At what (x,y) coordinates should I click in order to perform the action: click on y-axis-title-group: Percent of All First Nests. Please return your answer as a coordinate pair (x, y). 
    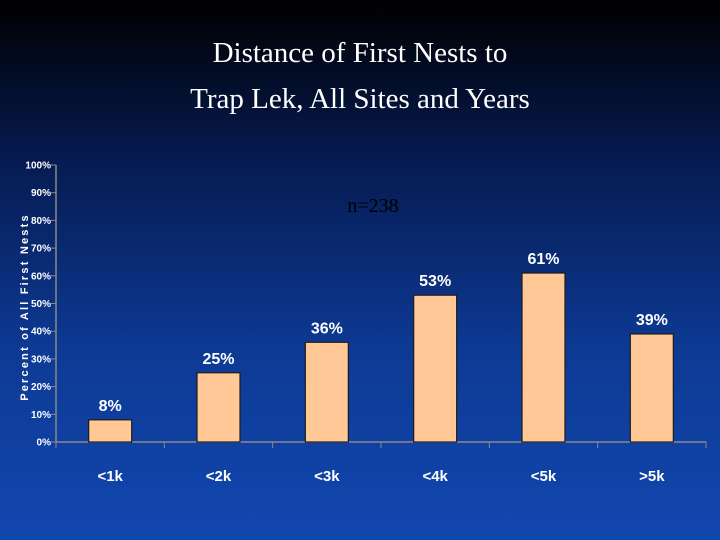
    Looking at the image, I should click on (25, 307).